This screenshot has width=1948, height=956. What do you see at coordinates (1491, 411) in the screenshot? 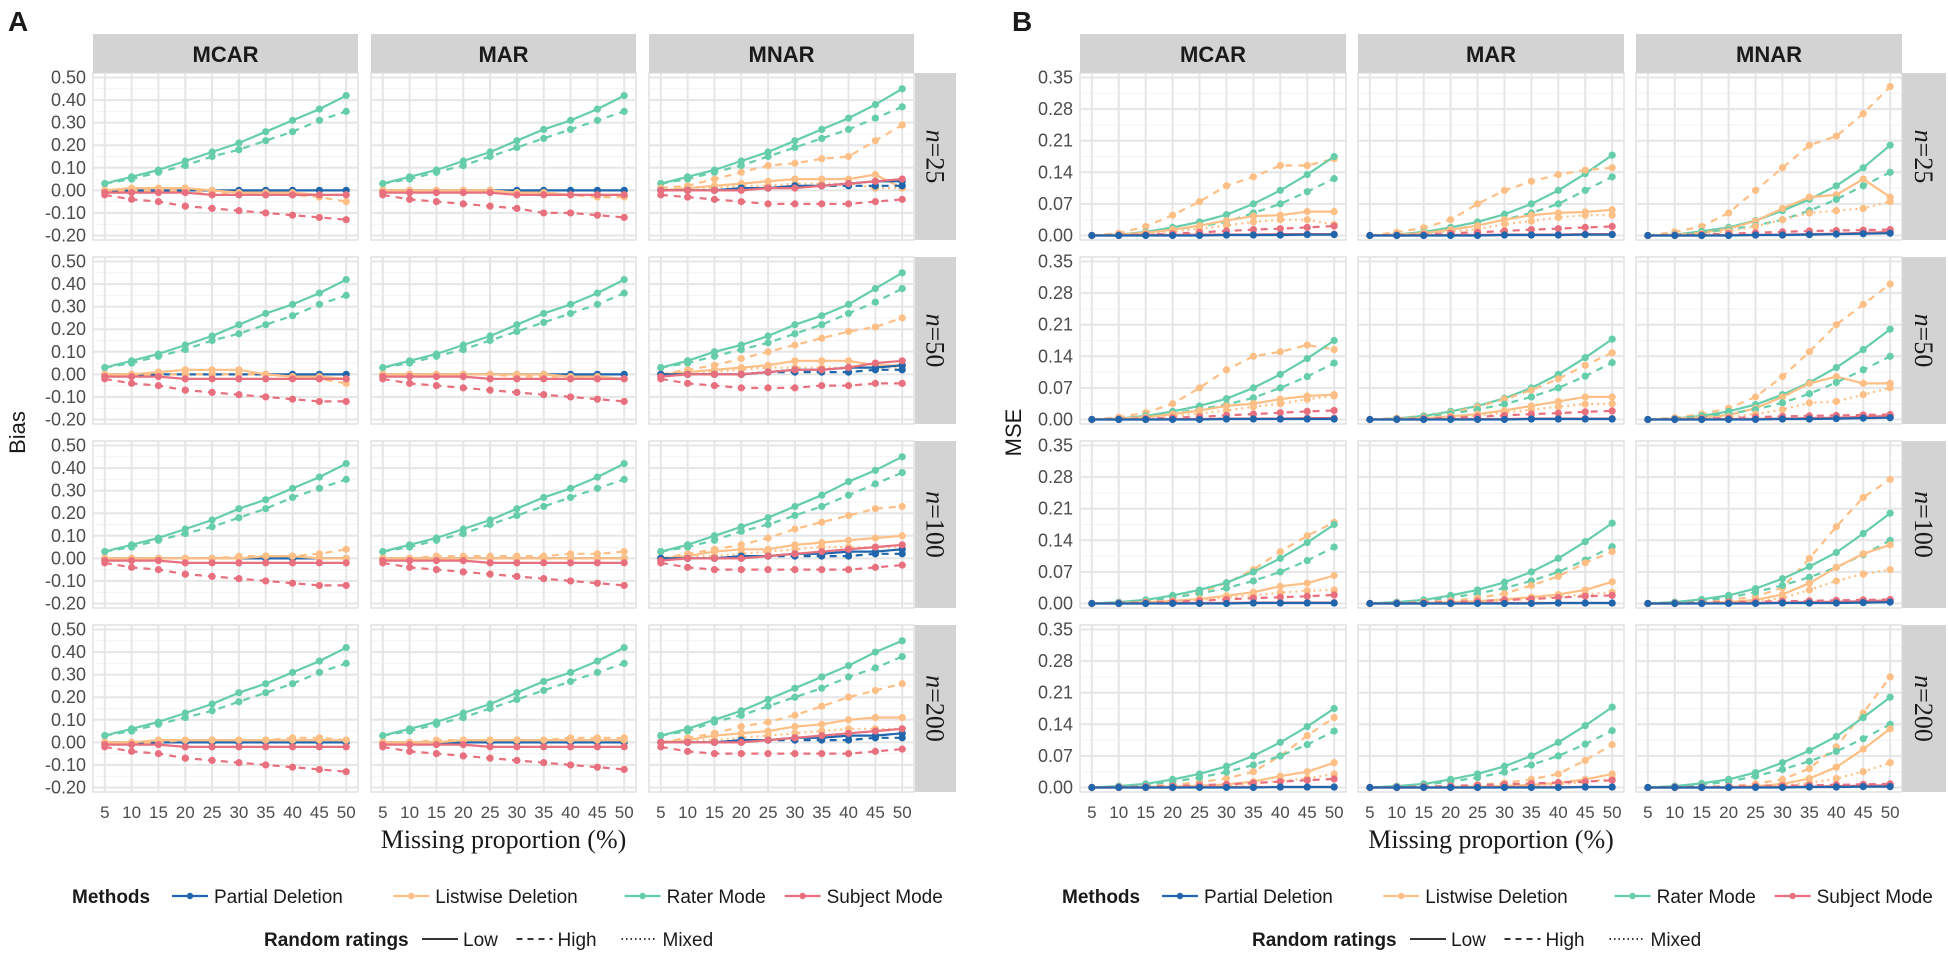
I see `series-line-ld-mixed` at bounding box center [1491, 411].